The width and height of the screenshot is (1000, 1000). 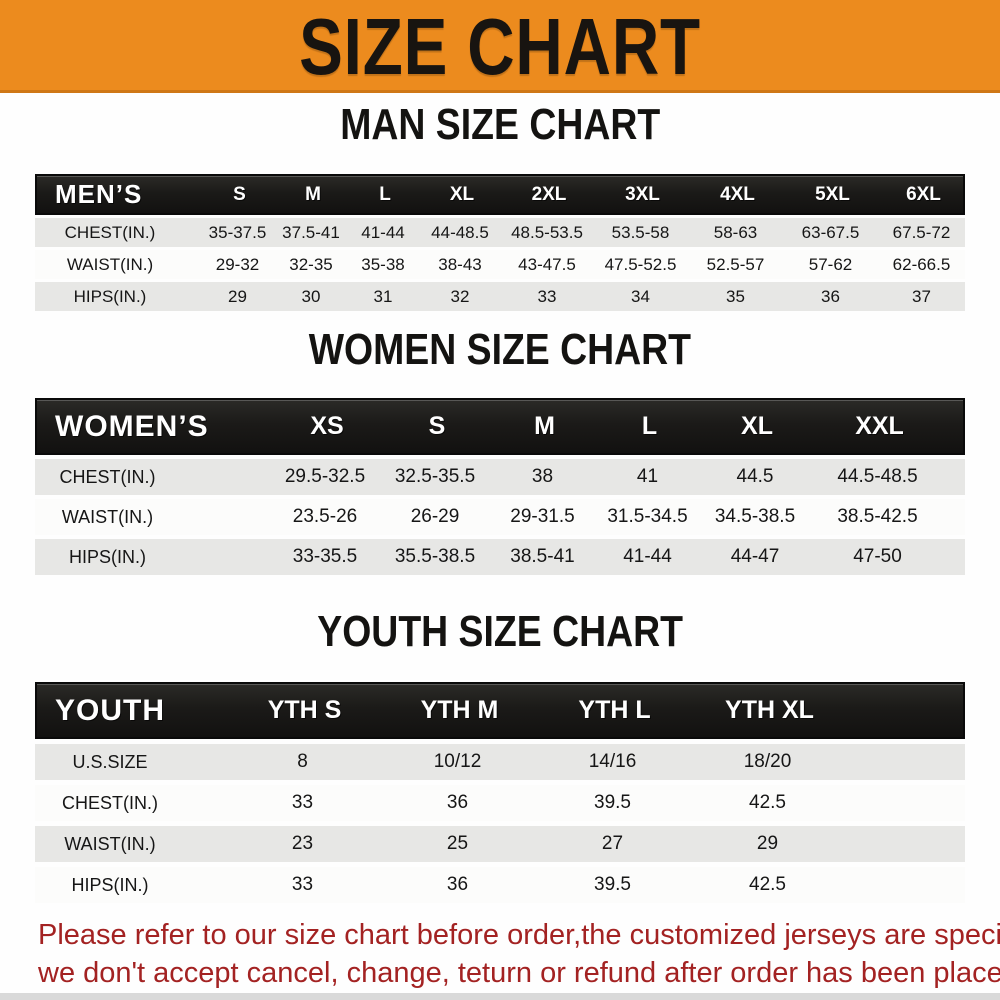 What do you see at coordinates (302, 843) in the screenshot?
I see `size-cell: 23` at bounding box center [302, 843].